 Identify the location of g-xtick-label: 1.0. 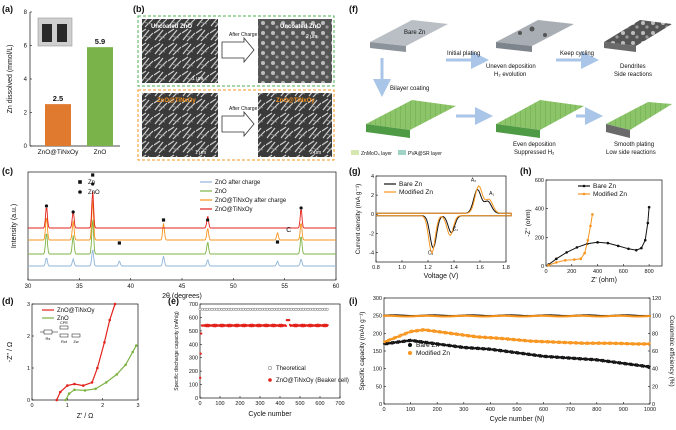
(402, 268).